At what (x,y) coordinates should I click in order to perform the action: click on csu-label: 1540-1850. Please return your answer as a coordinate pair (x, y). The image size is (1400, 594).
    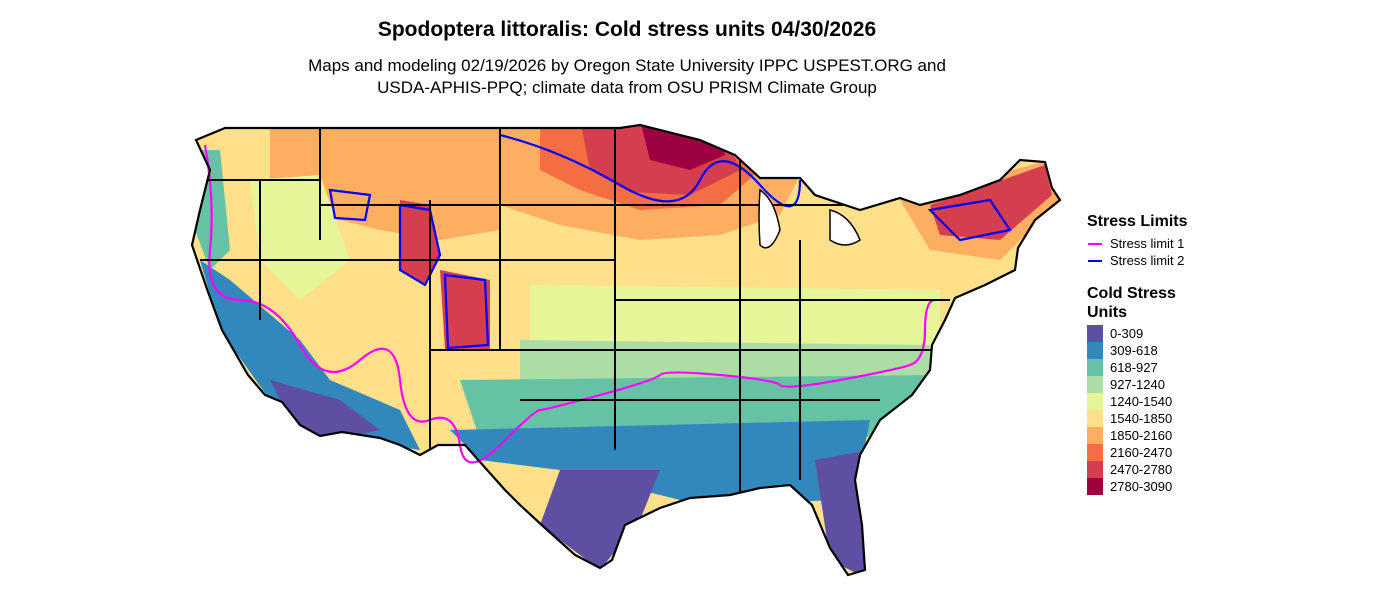
    Looking at the image, I should click on (1141, 418).